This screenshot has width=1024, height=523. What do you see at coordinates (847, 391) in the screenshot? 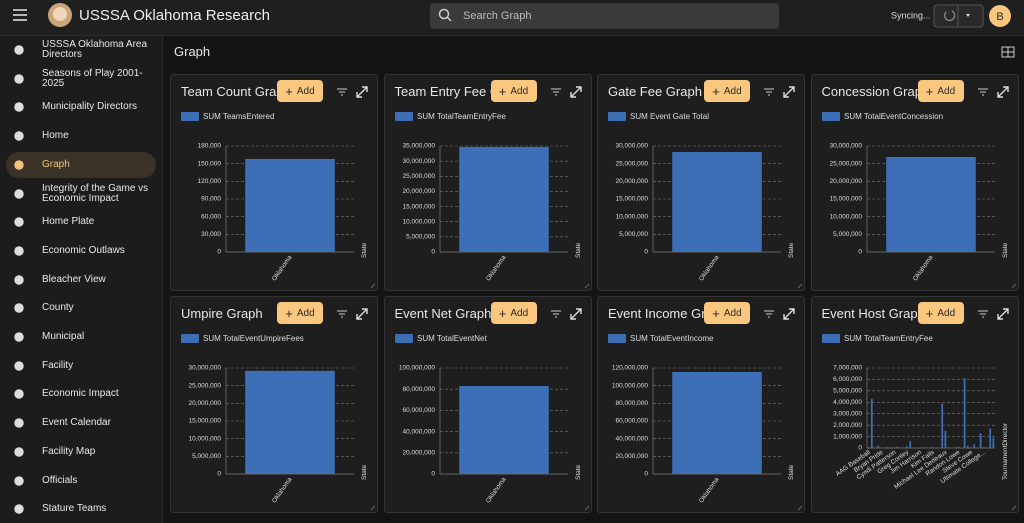
I see `y-tick-label: 5,000,000` at bounding box center [847, 391].